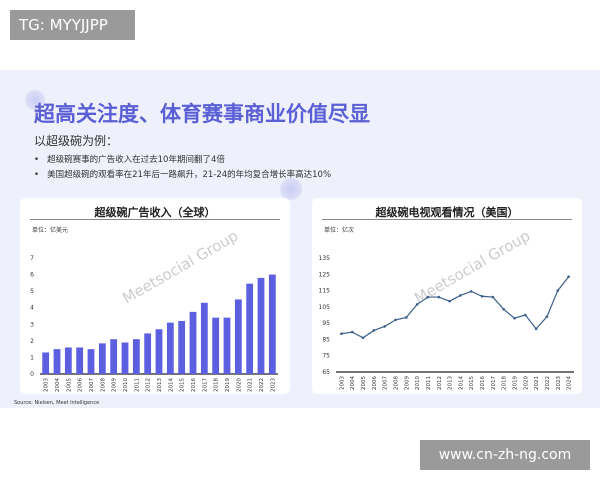  What do you see at coordinates (155, 212) in the screenshot?
I see `chart-title: 超级碗广告收入（全球）` at bounding box center [155, 212].